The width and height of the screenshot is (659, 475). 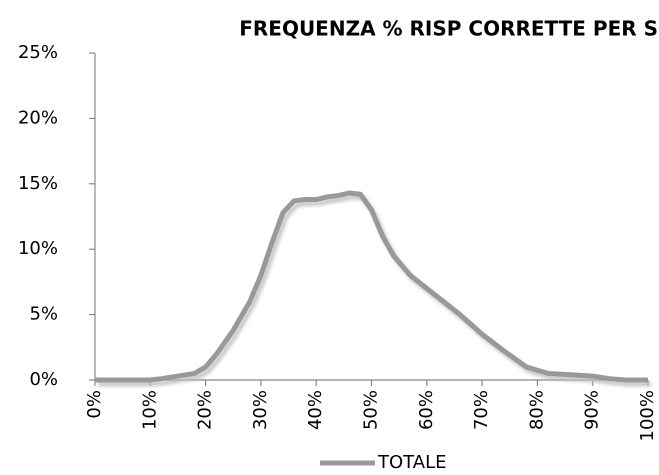 I want to click on x-tick-label: 80%, so click(x=536, y=410).